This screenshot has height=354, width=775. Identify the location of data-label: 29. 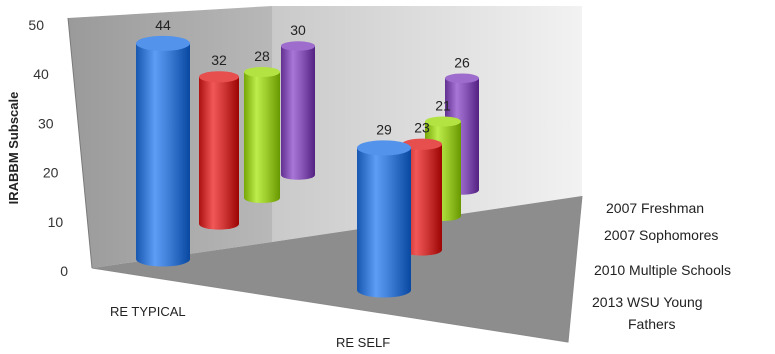
(384, 129).